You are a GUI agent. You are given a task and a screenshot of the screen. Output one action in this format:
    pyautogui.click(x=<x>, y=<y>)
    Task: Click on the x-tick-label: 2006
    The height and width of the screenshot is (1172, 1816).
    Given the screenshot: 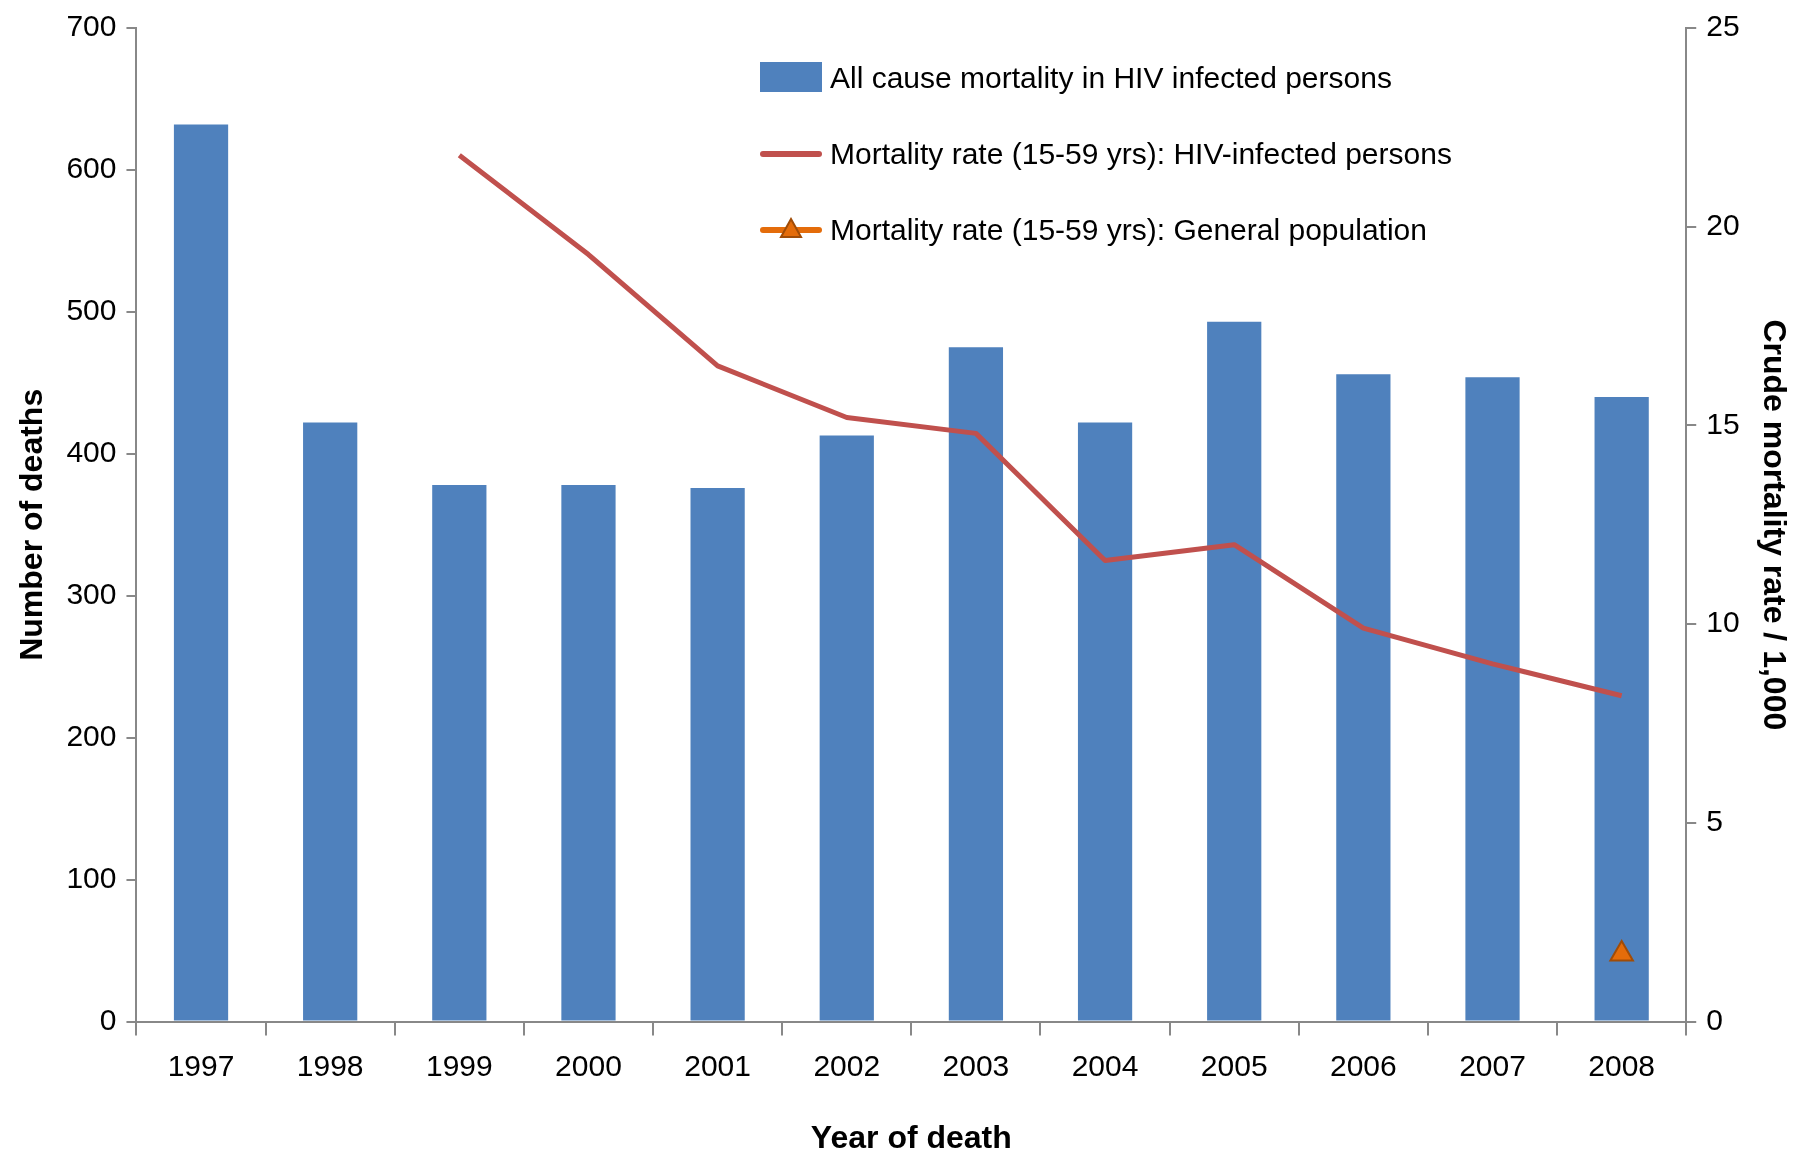 What is the action you would take?
    pyautogui.click(x=1363, y=1065)
    